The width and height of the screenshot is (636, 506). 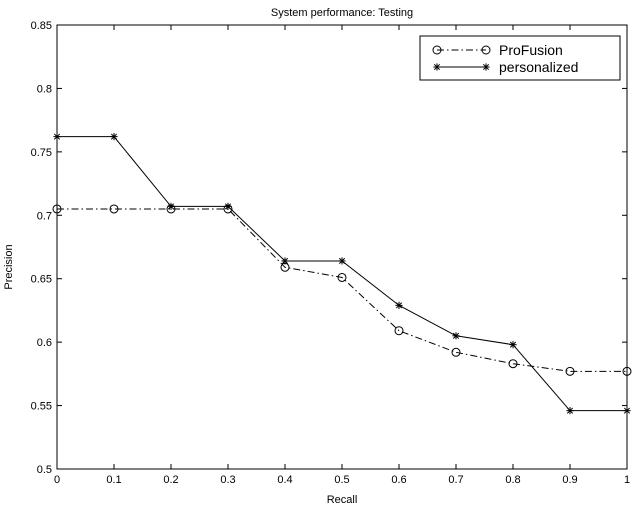 I want to click on x-tick-label: 0.9, so click(x=569, y=480).